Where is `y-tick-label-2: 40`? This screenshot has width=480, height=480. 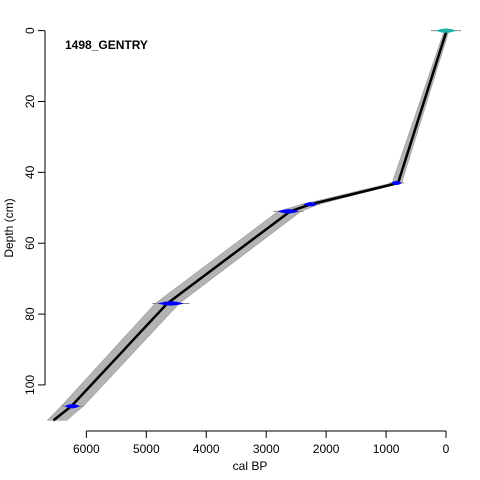 y-tick-label-2: 40 is located at coordinates (30, 172).